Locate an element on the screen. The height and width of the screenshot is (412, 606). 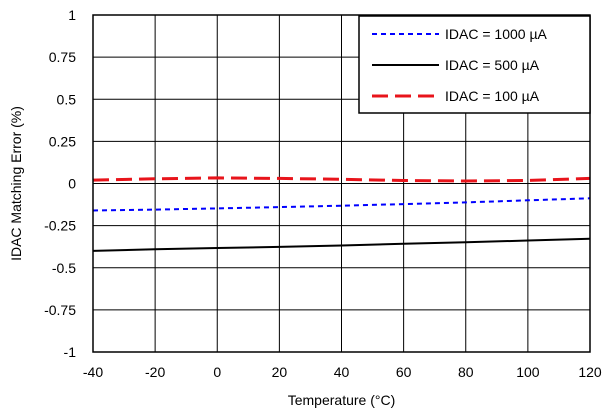
x-tick-label: 100 is located at coordinates (528, 372).